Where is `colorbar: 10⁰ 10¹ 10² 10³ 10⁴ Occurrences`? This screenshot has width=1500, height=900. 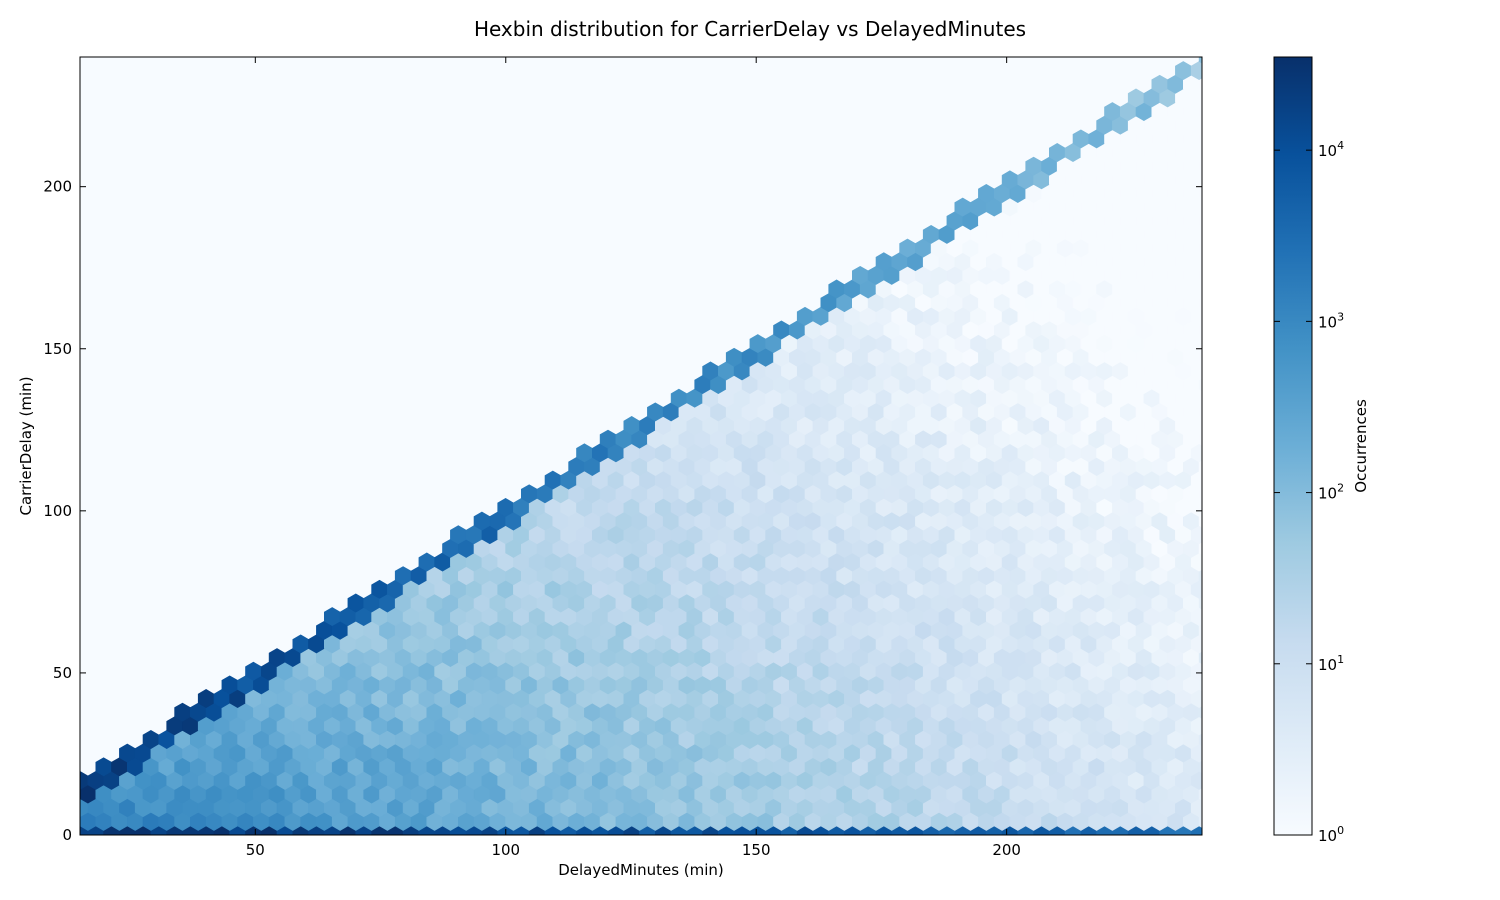
colorbar: 10⁰ 10¹ 10² 10³ 10⁴ Occurrences is located at coordinates (1321, 450).